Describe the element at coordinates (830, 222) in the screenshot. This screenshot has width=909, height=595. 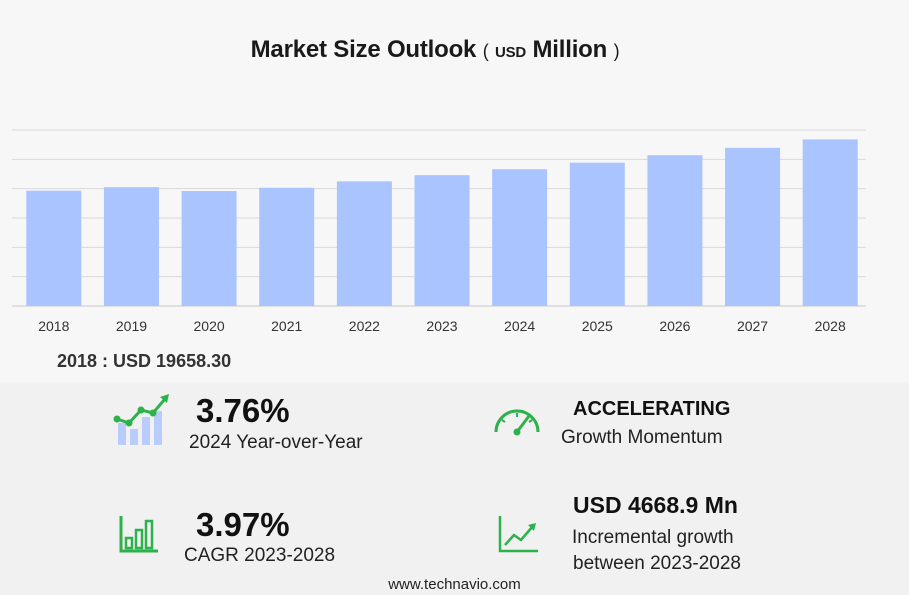
I see `bar-2028` at that location.